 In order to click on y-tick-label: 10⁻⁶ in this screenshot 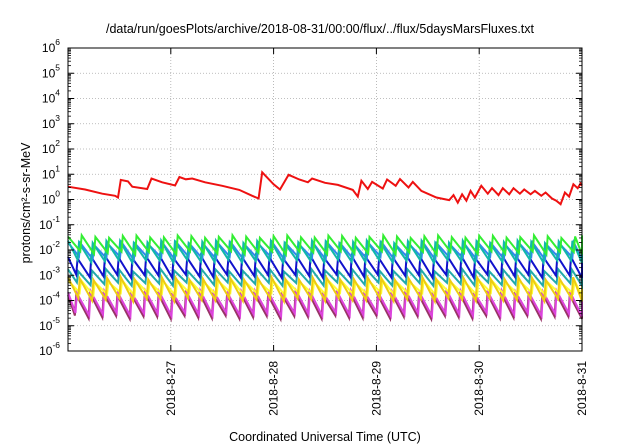, I will do `click(49, 349)`.